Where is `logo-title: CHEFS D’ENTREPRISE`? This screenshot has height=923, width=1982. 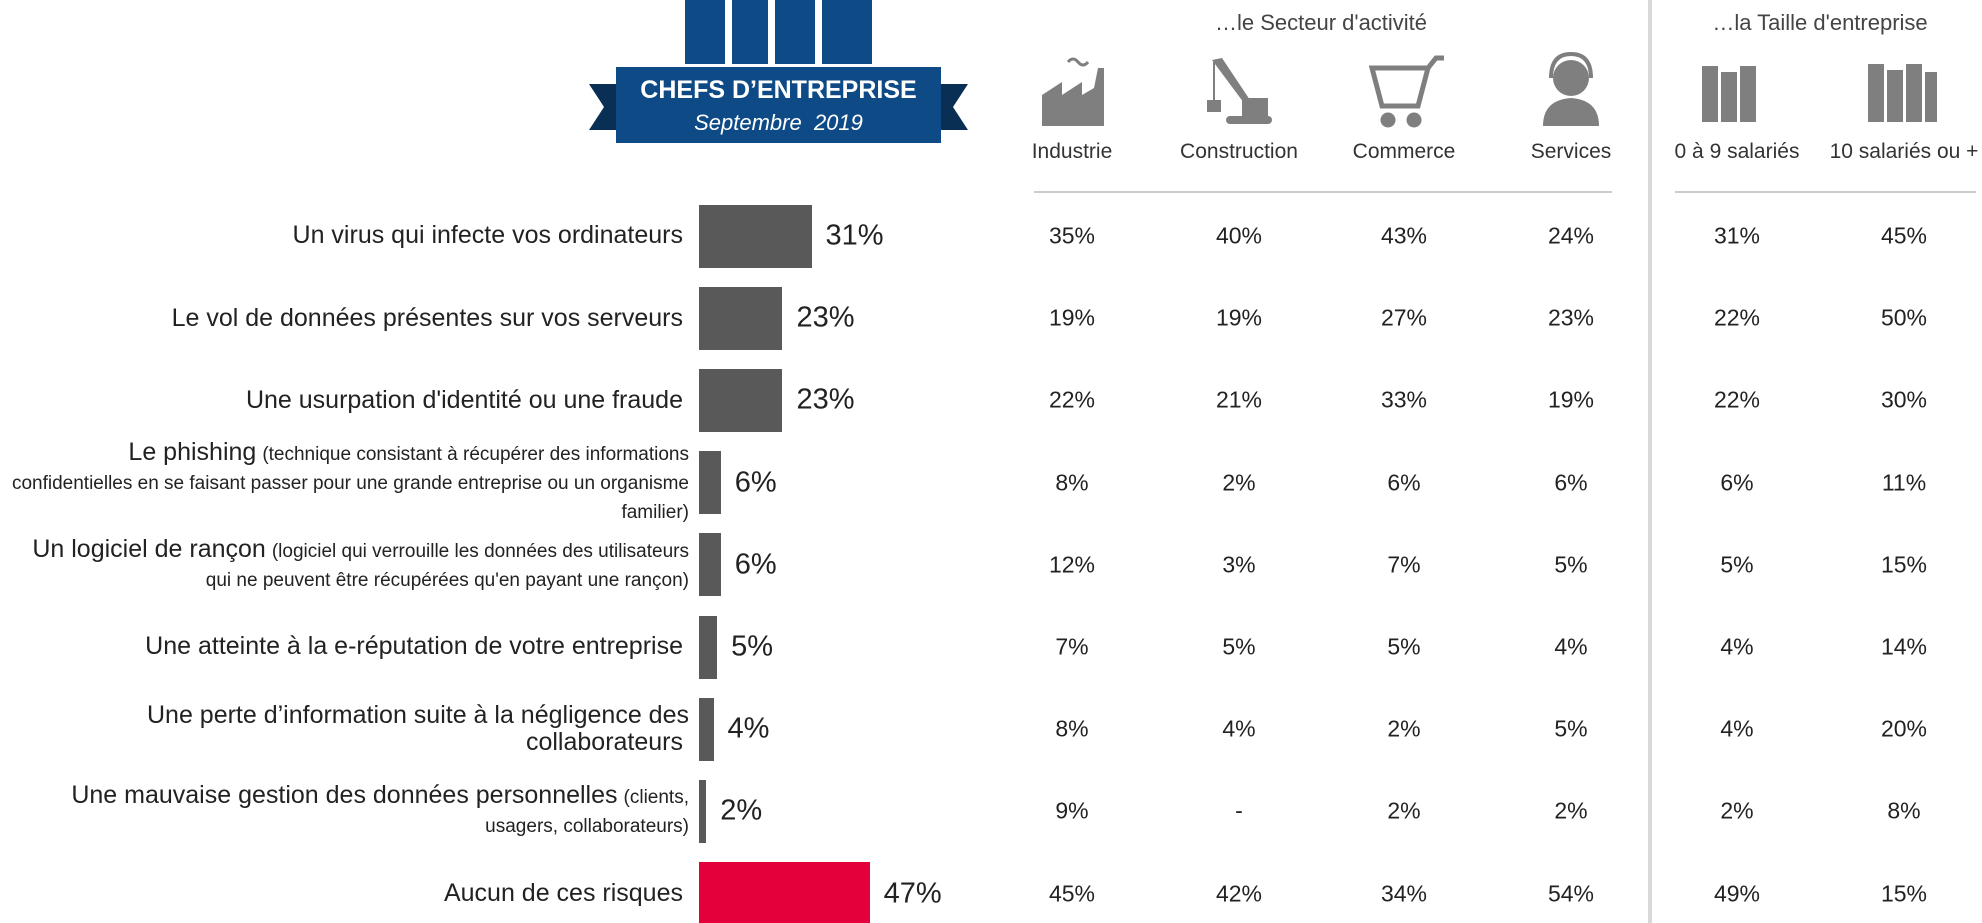 logo-title: CHEFS D’ENTREPRISE is located at coordinates (778, 90).